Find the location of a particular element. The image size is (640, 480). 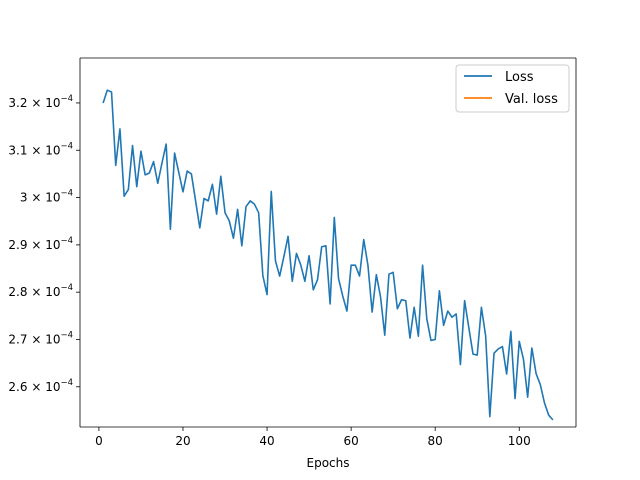

x-tick-label: 40 is located at coordinates (266, 441).